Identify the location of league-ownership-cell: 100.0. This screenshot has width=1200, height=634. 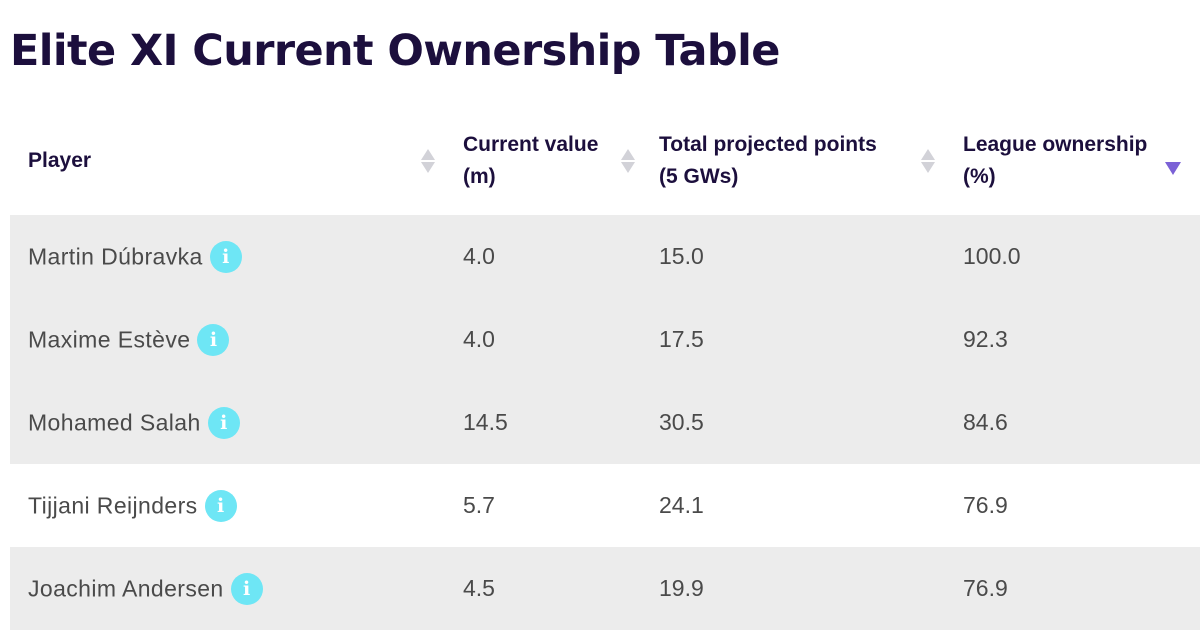
(1081, 256).